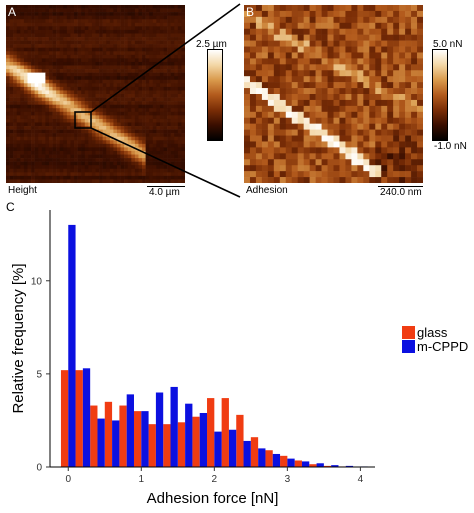  I want to click on panel-b-scalebar-label: 240.0 nm, so click(401, 192).